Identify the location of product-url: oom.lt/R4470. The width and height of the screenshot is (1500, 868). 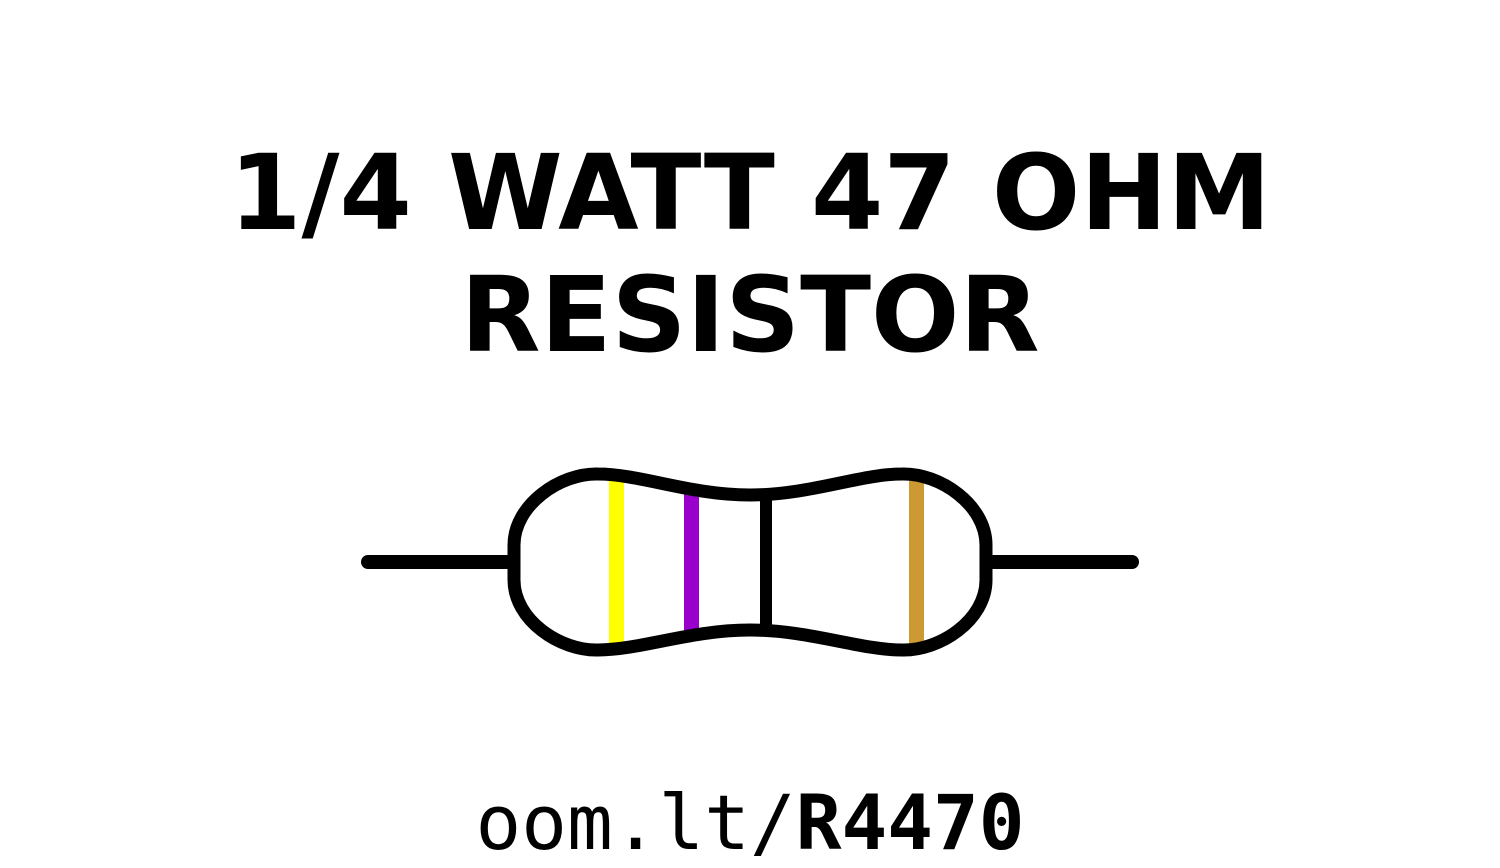
(750, 823).